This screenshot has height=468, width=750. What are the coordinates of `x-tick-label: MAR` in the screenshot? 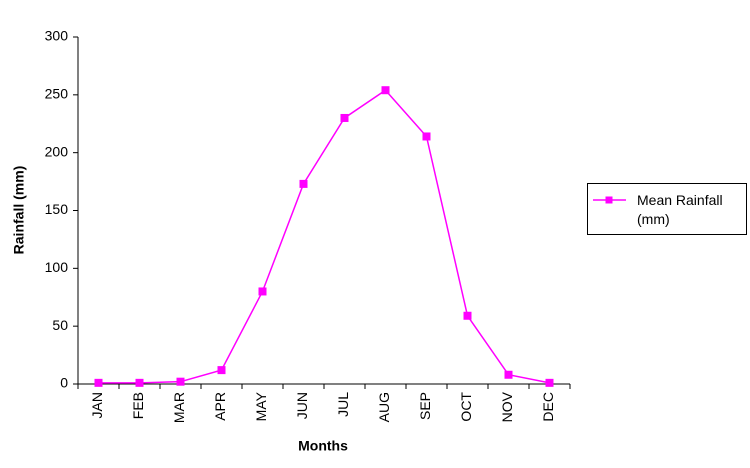 It's located at (179, 407).